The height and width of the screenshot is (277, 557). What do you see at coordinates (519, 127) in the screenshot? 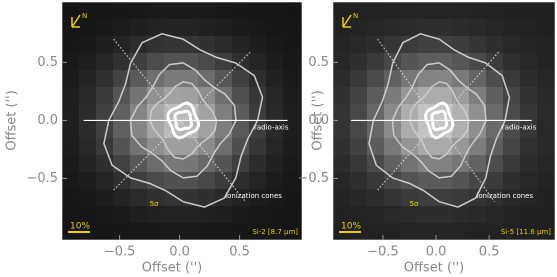
I see `radio-axis-label: radio-axis` at bounding box center [519, 127].